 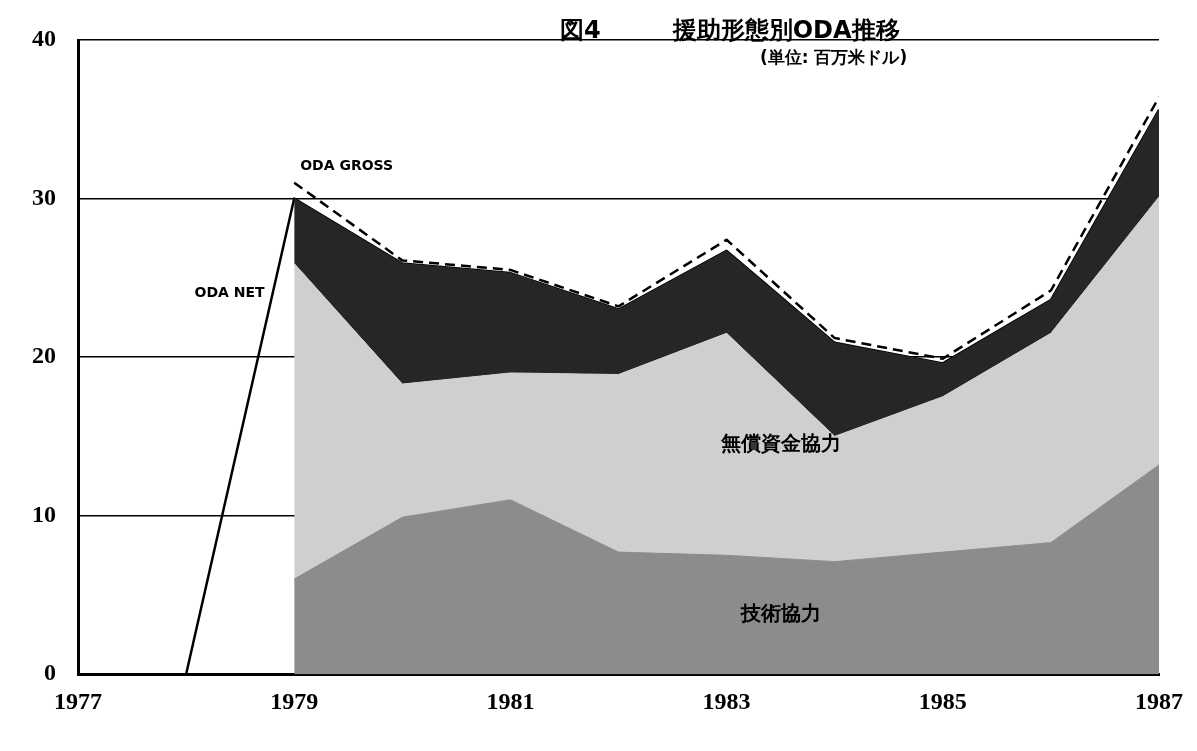 What do you see at coordinates (50, 672) in the screenshot?
I see `y-tick-label: 0` at bounding box center [50, 672].